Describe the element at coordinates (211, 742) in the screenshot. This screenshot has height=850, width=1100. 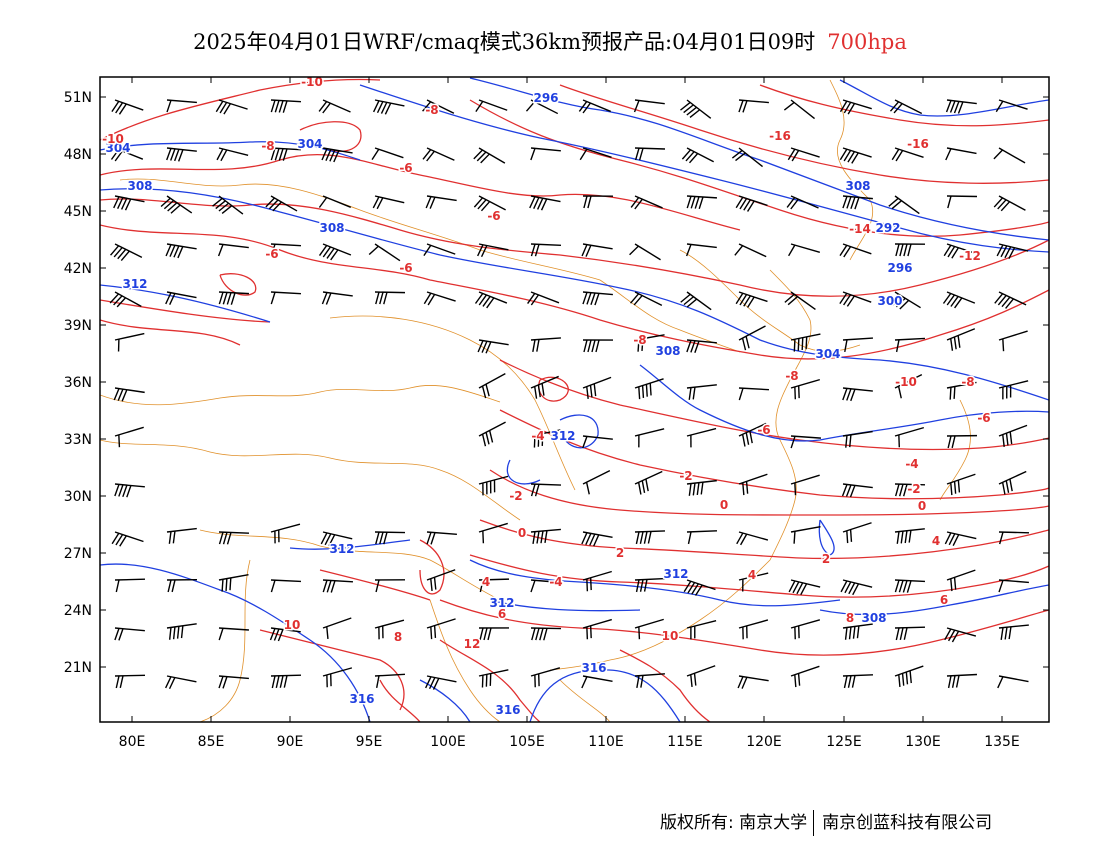
I see `lon-label: 85E` at that location.